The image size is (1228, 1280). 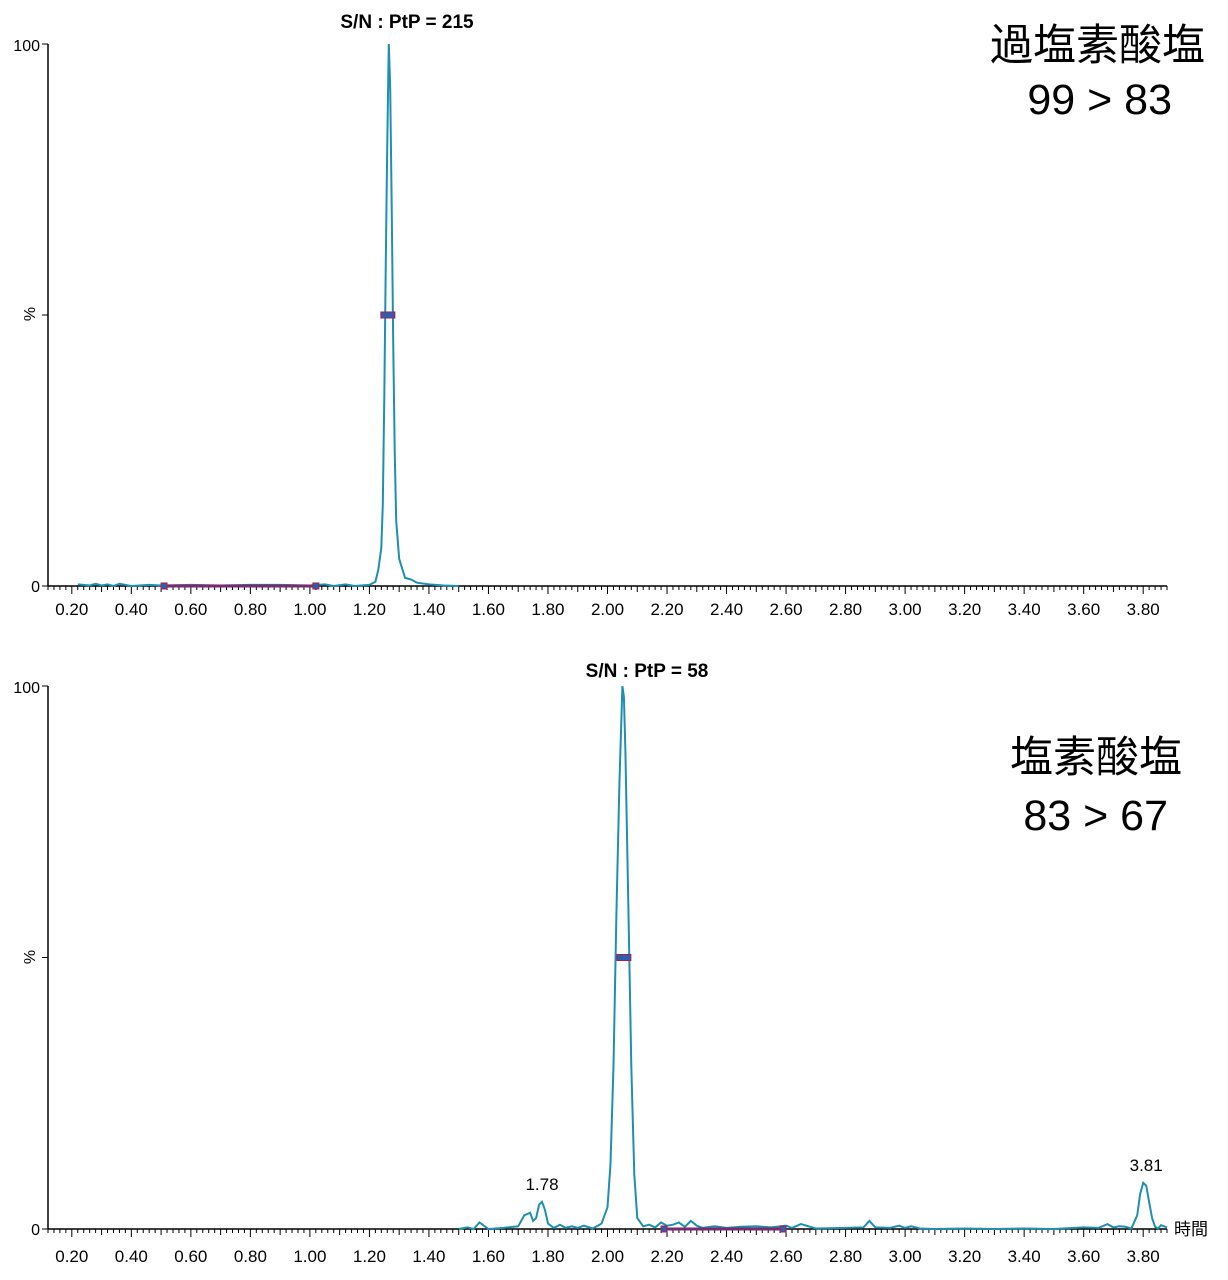 I want to click on x-axis-label: 時間, so click(x=1191, y=1229).